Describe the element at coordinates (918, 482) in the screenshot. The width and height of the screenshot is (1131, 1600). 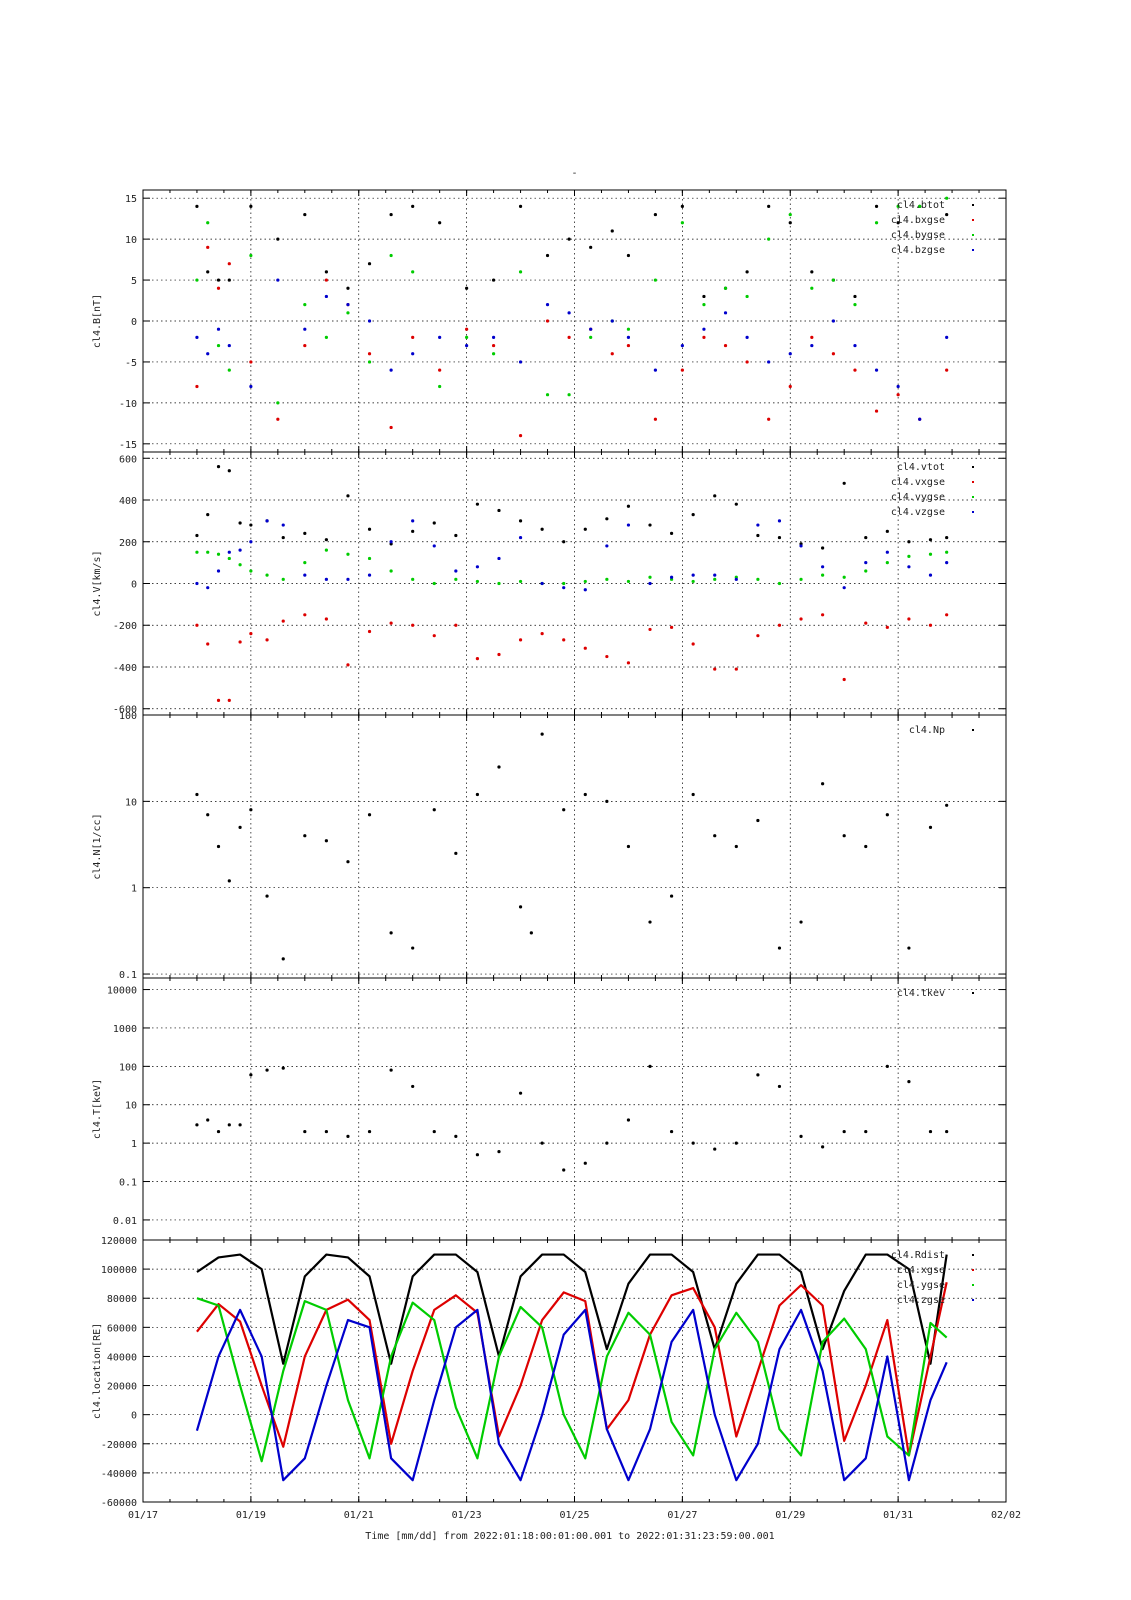
I see `legend-entry: cl4.vxgse` at that location.